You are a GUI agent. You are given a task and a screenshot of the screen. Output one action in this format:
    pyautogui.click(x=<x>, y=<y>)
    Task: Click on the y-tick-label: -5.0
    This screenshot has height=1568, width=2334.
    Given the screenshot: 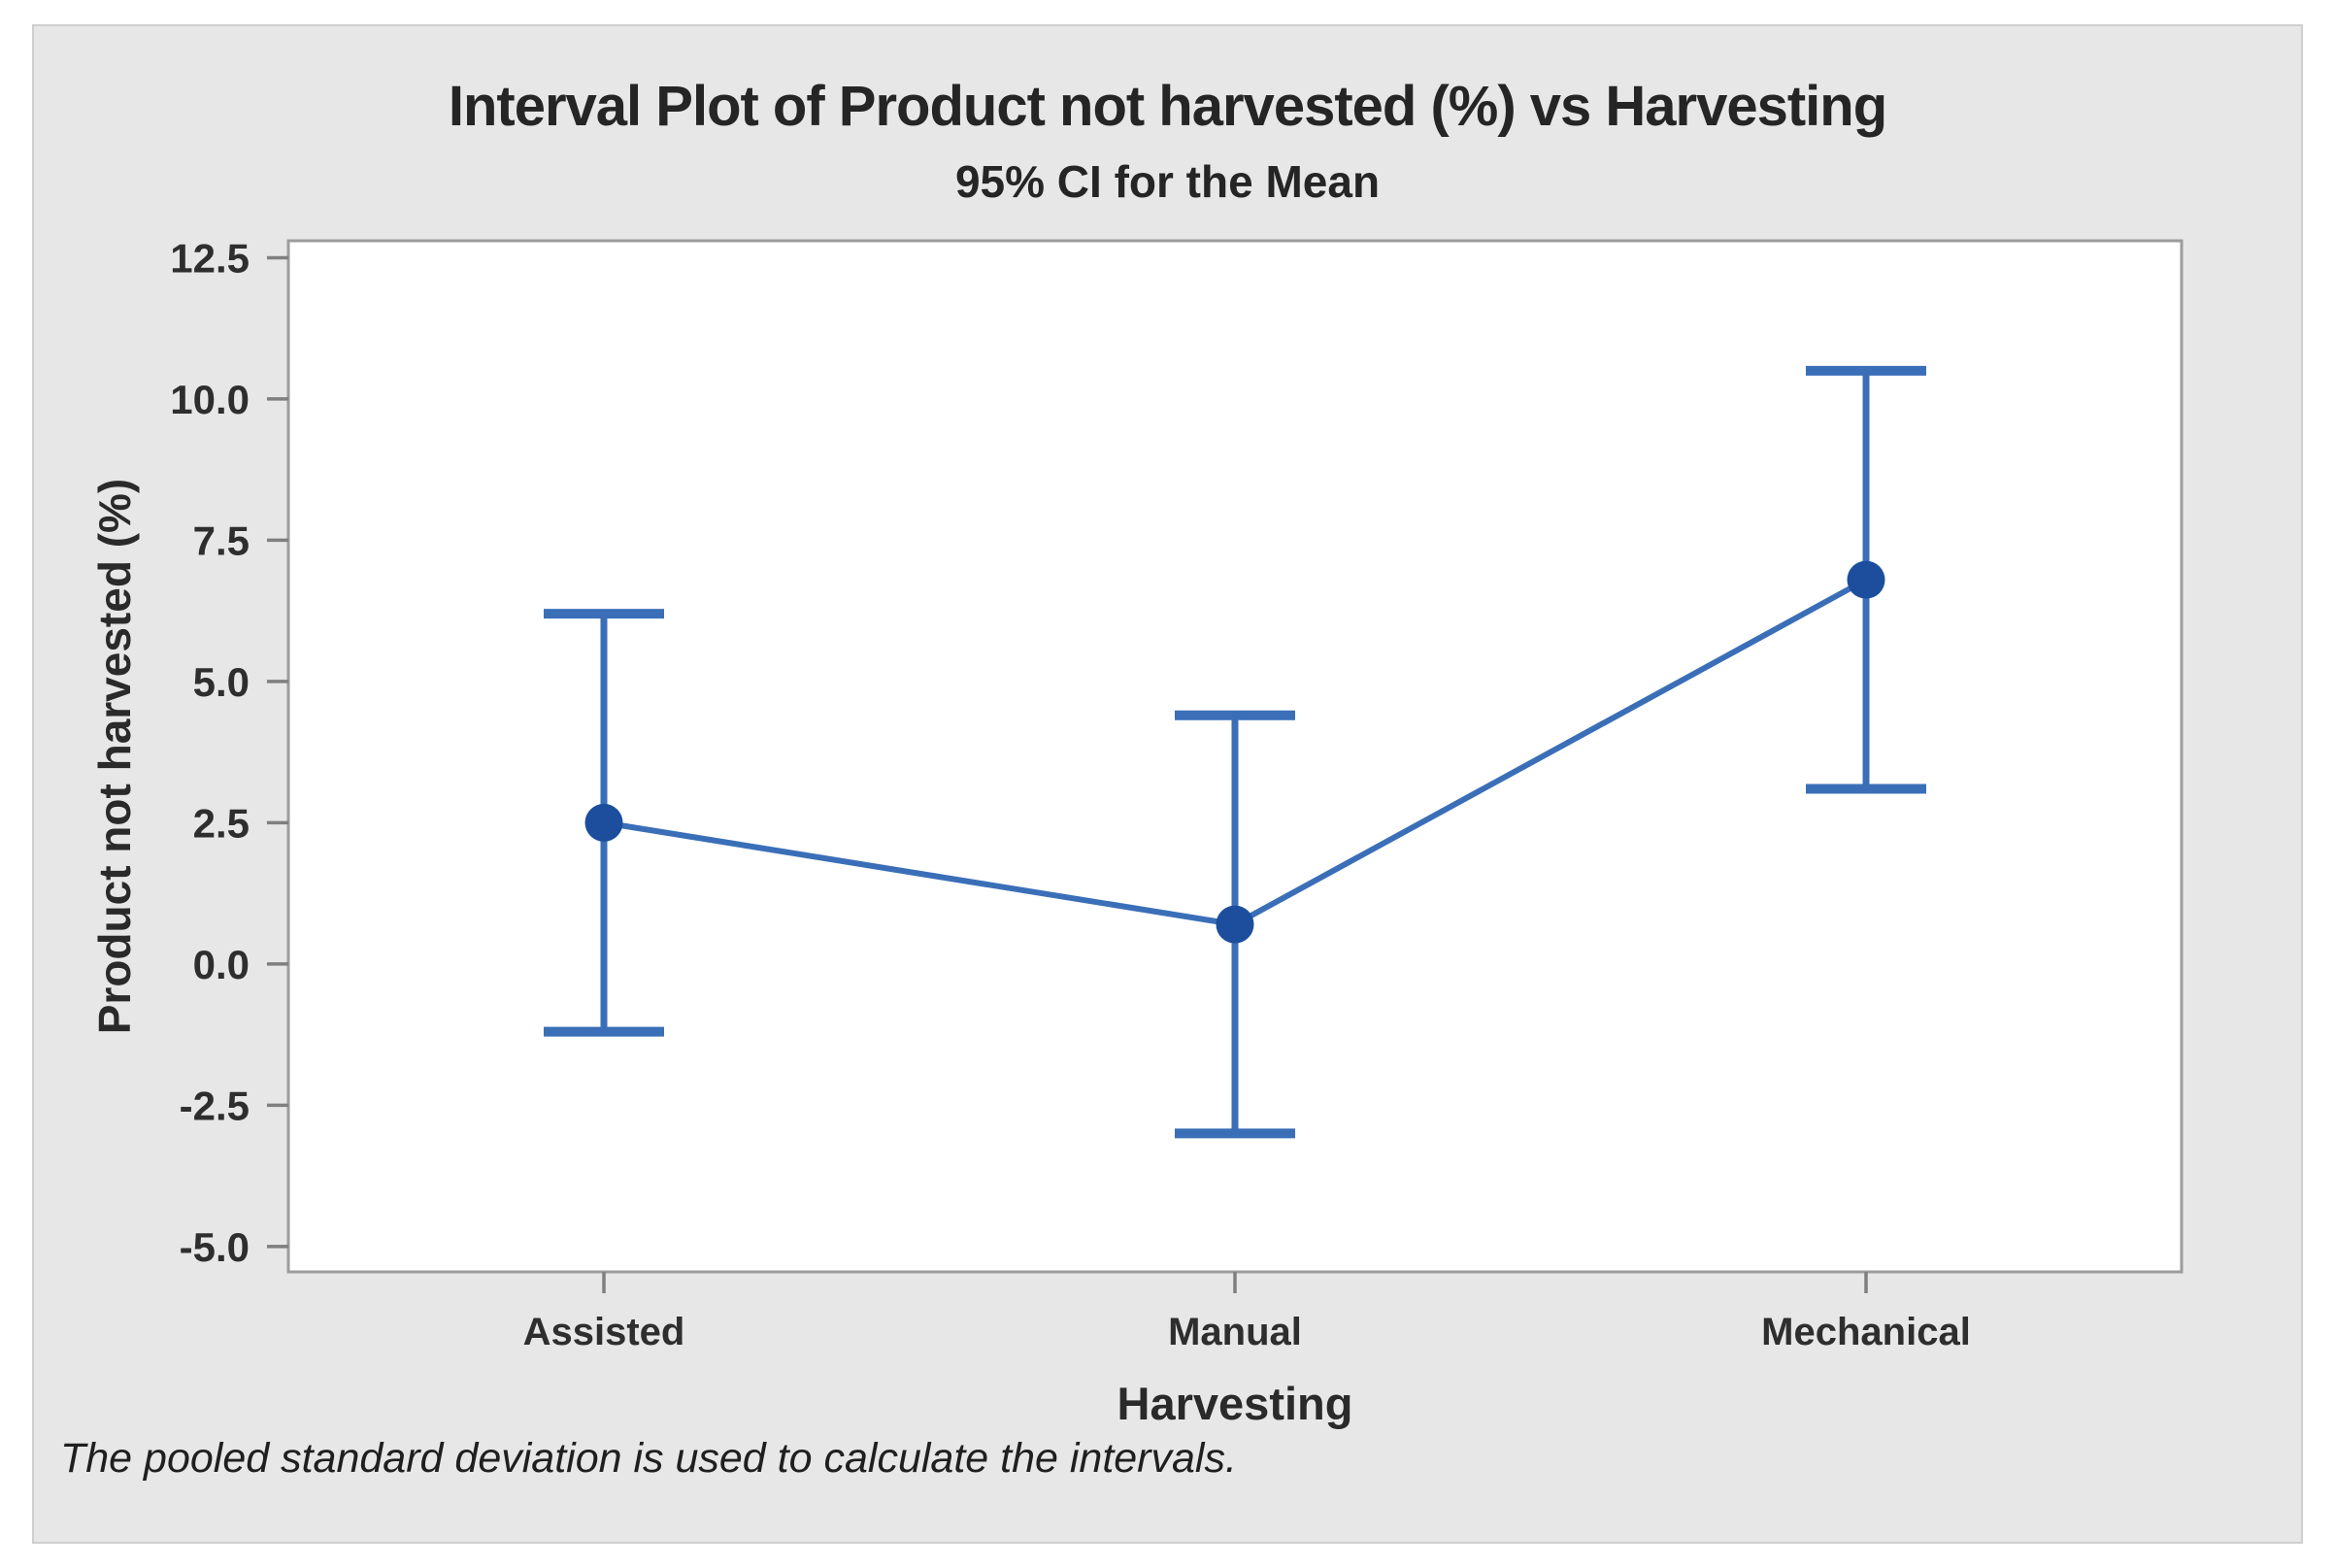 What is the action you would take?
    pyautogui.click(x=215, y=1247)
    